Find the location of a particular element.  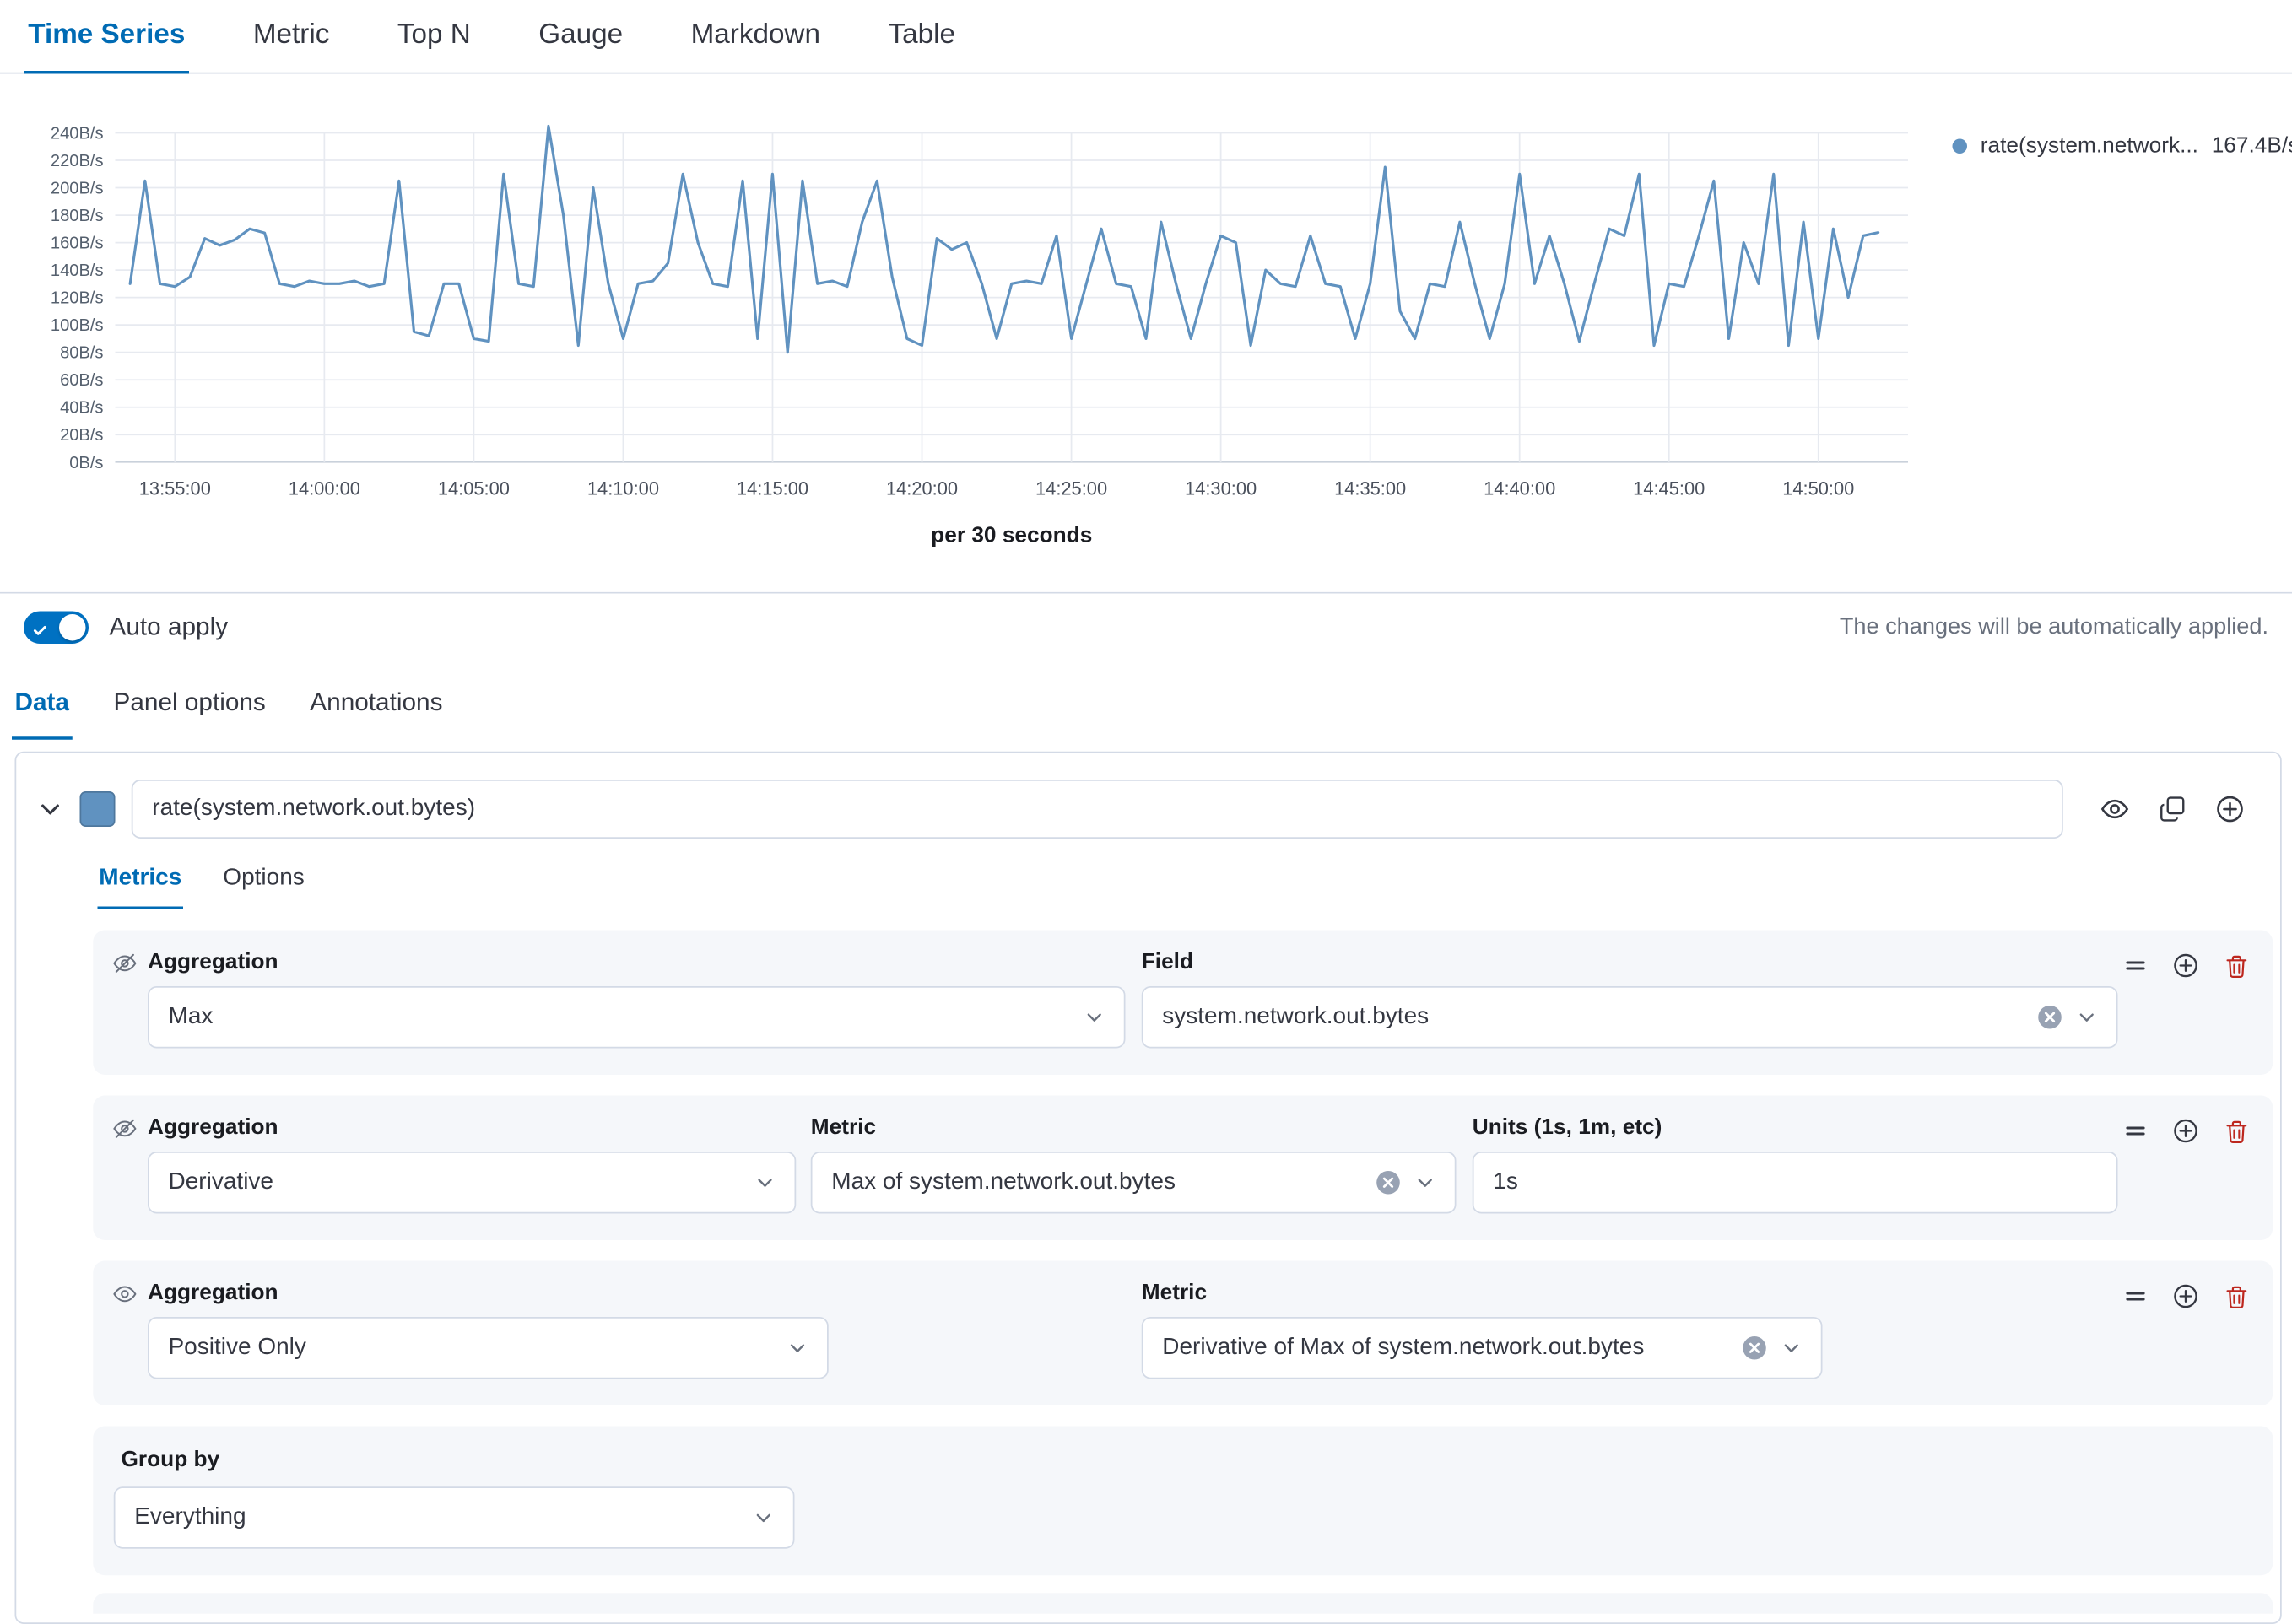

field-label: Field is located at coordinates (1630, 961).